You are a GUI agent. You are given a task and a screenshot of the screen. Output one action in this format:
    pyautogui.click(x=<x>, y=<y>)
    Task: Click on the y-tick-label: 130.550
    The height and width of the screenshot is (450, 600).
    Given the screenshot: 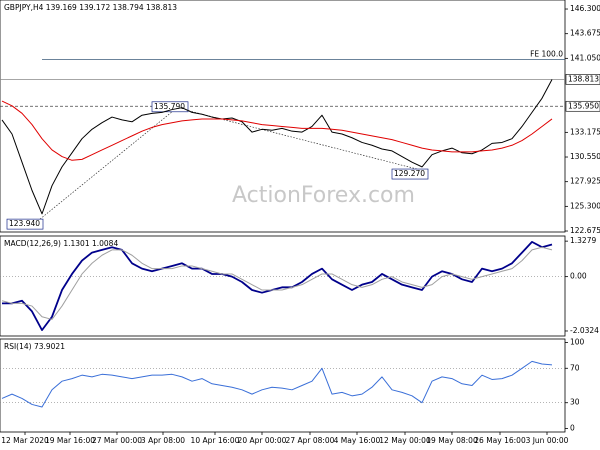 What is the action you would take?
    pyautogui.click(x=585, y=156)
    